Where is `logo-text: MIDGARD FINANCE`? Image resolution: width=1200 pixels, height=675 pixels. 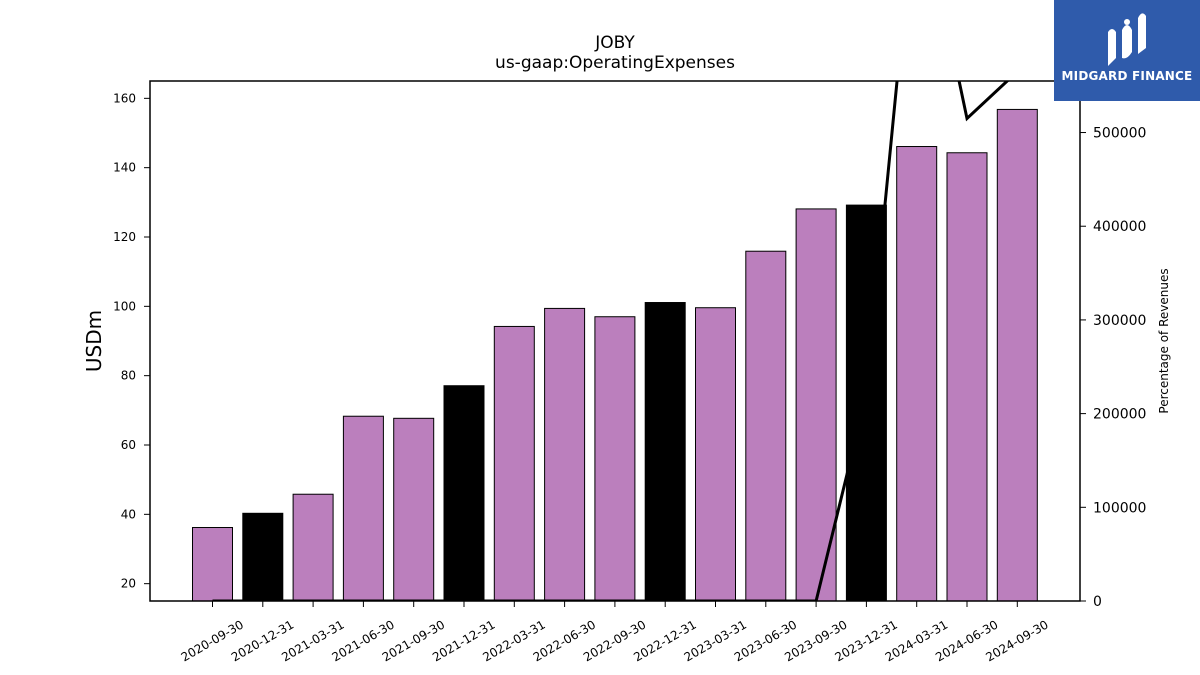
logo-text: MIDGARD FINANCE is located at coordinates (1127, 76).